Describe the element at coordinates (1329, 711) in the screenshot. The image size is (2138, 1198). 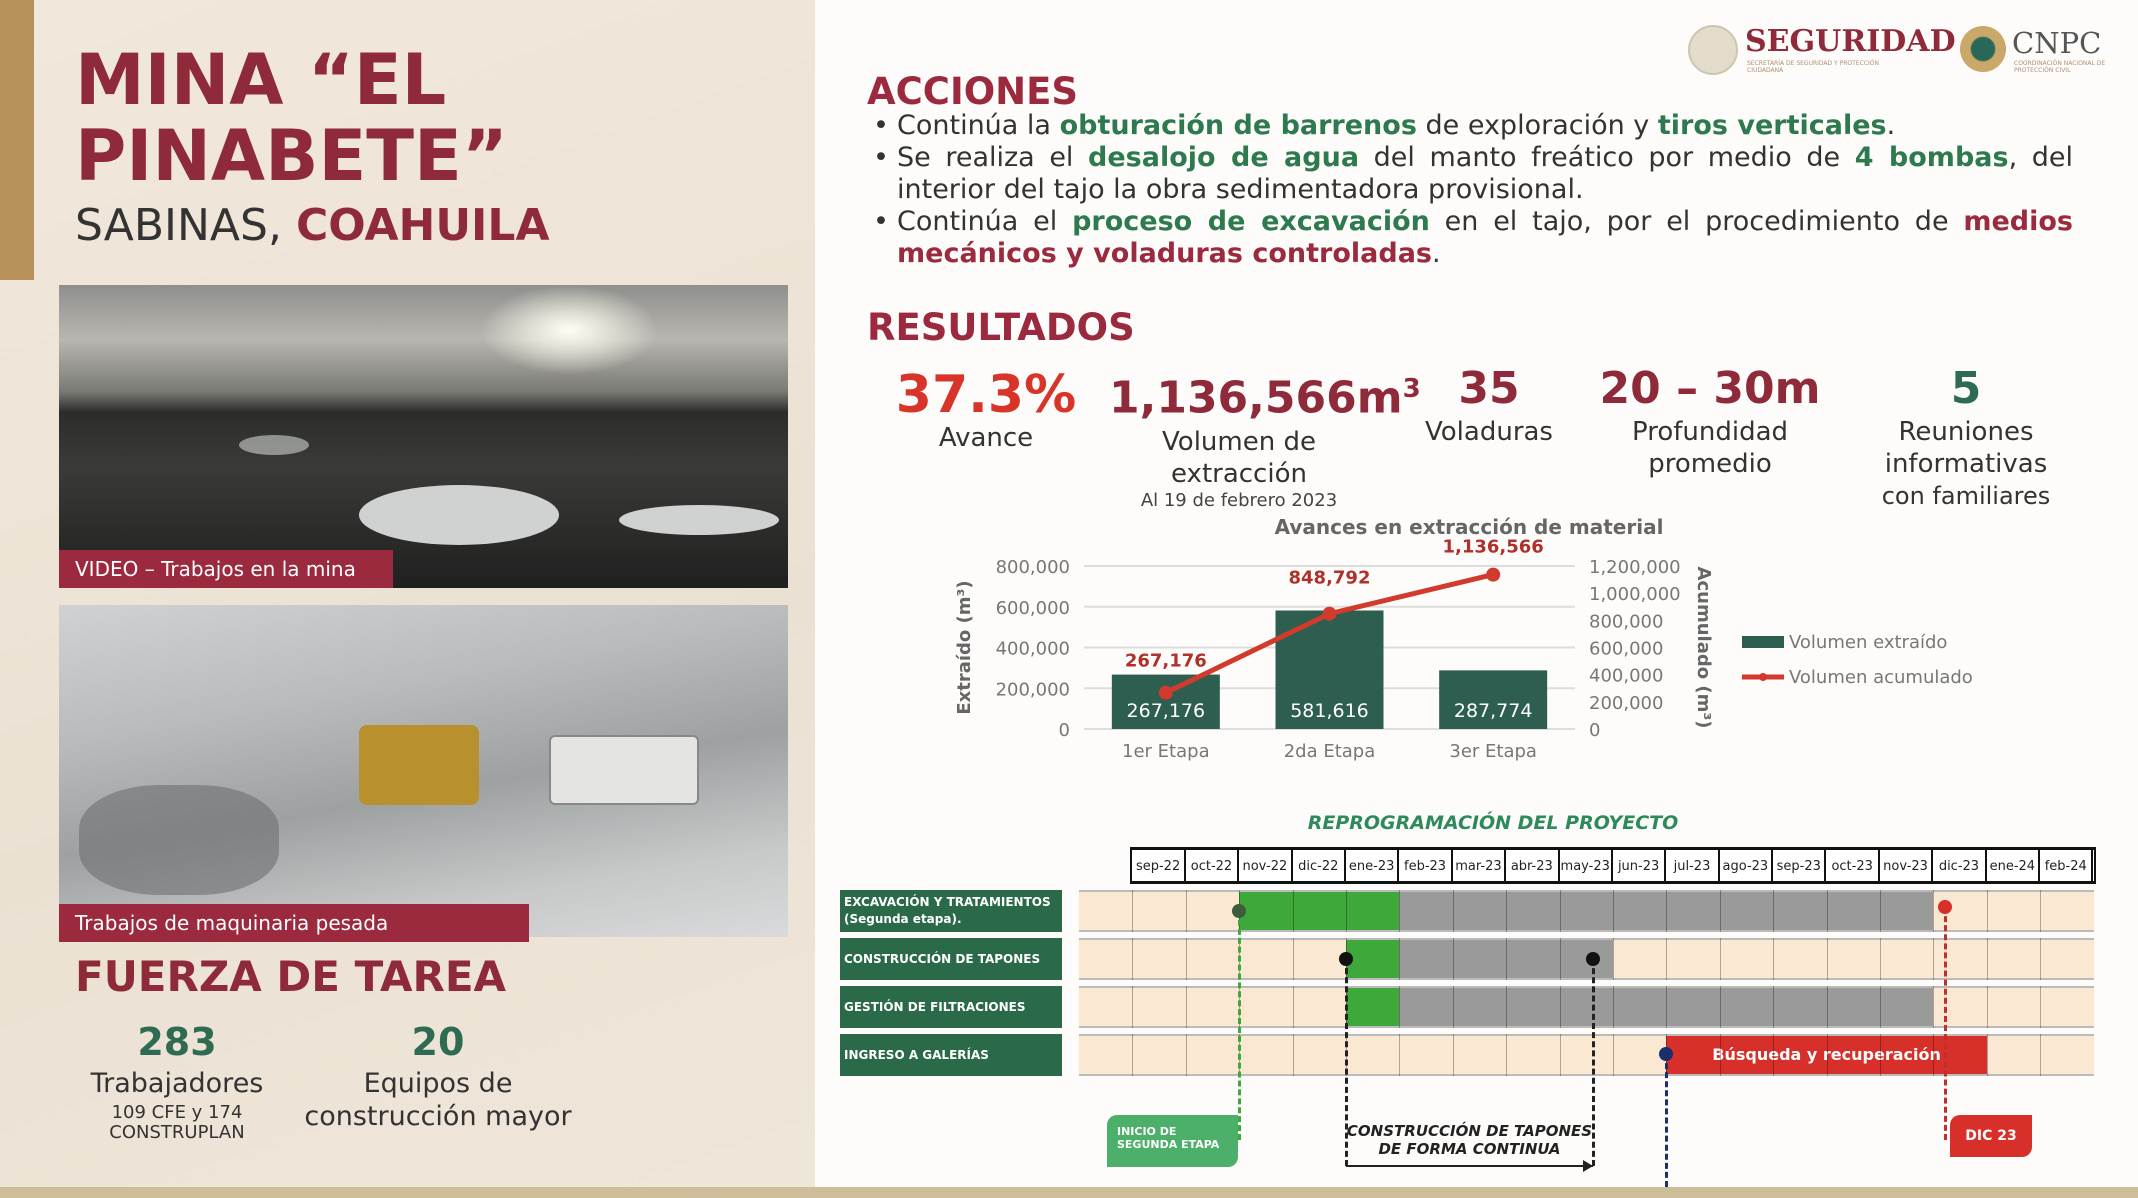
I see `bar-label: 581,616` at that location.